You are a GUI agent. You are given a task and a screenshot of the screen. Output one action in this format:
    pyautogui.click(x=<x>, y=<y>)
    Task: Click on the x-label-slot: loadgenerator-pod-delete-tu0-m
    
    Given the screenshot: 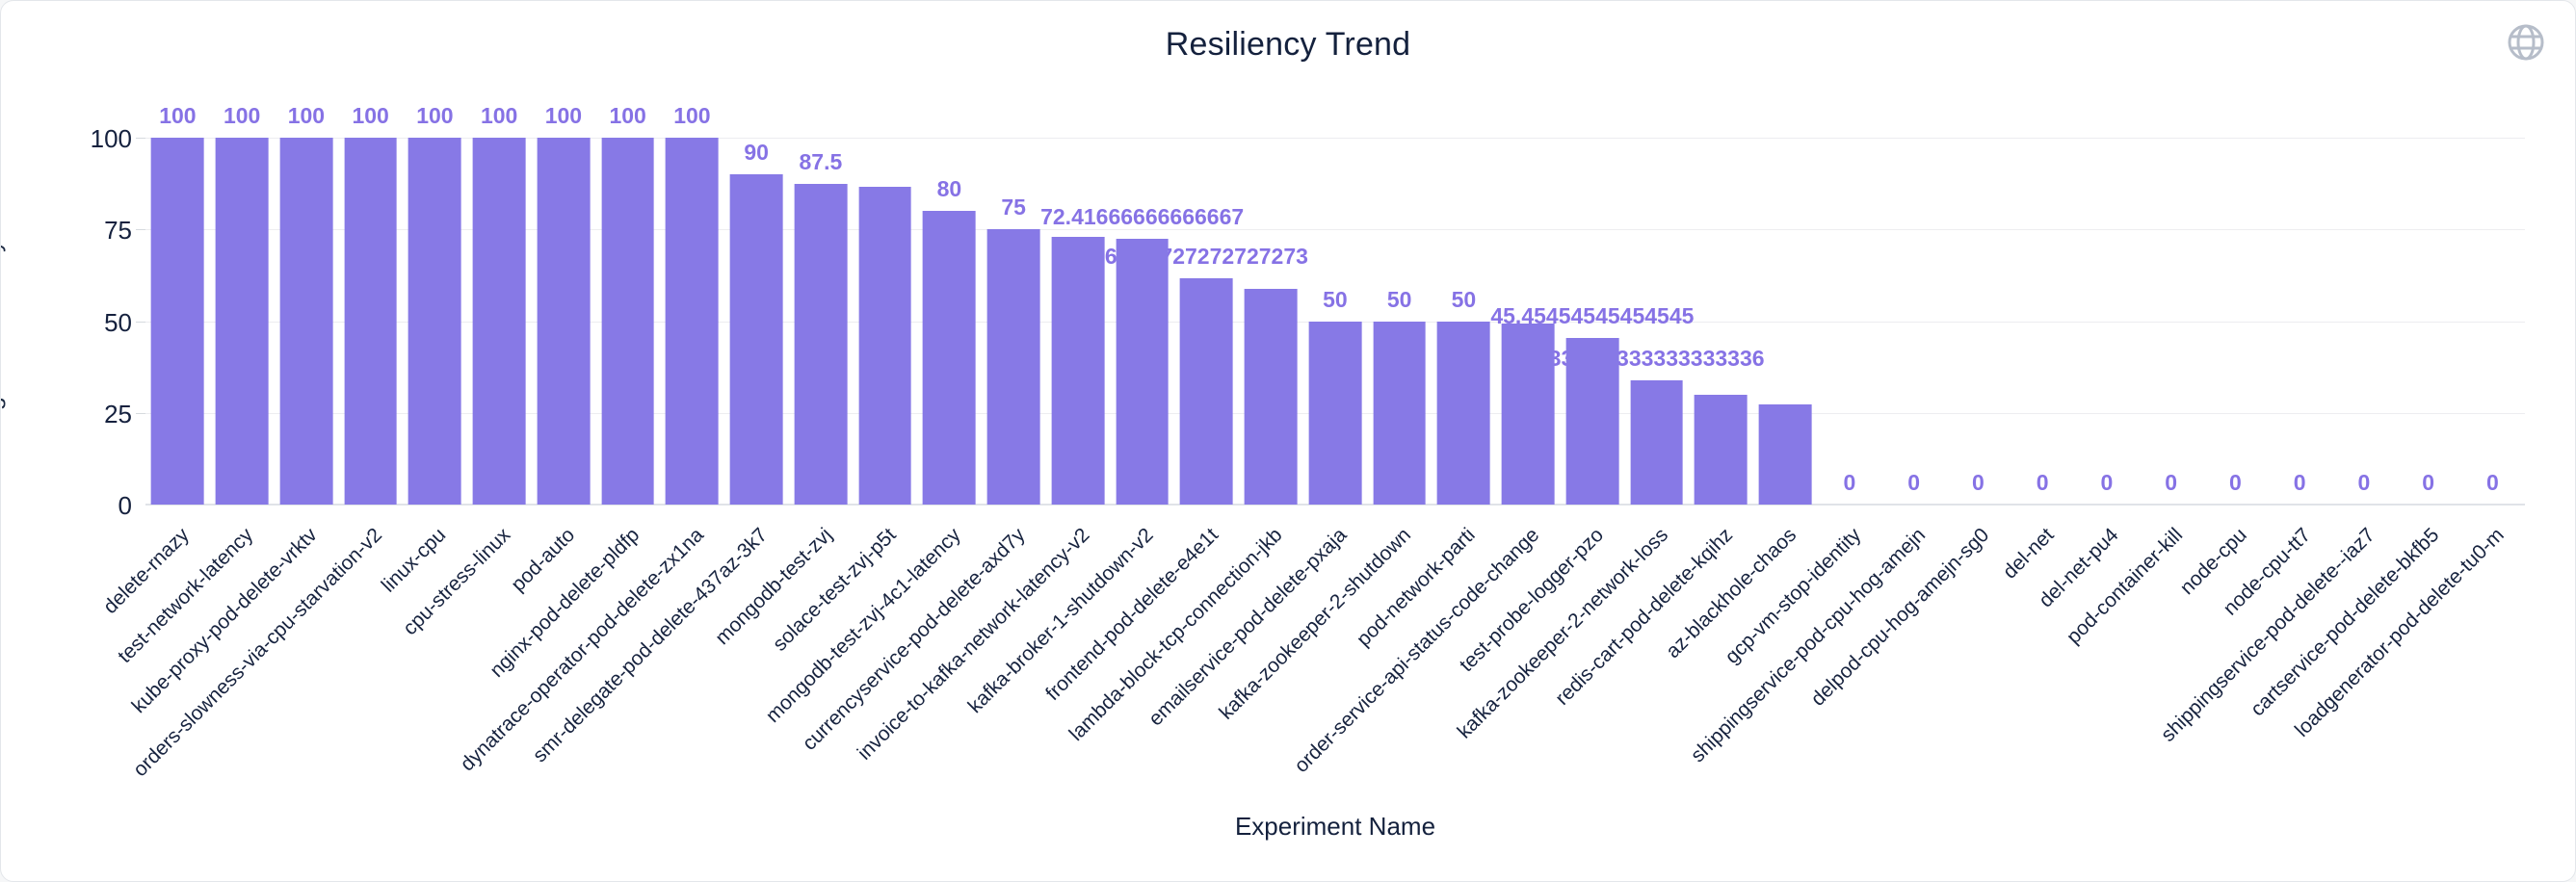 What is the action you would take?
    pyautogui.click(x=2408, y=677)
    